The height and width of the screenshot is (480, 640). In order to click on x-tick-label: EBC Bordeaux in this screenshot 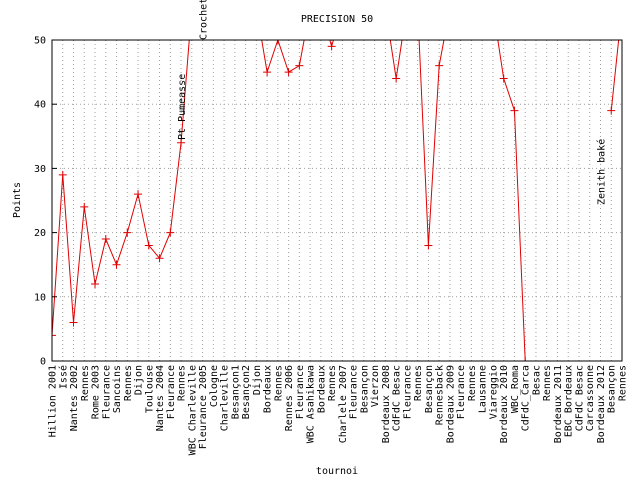, I will do `click(569, 401)`.